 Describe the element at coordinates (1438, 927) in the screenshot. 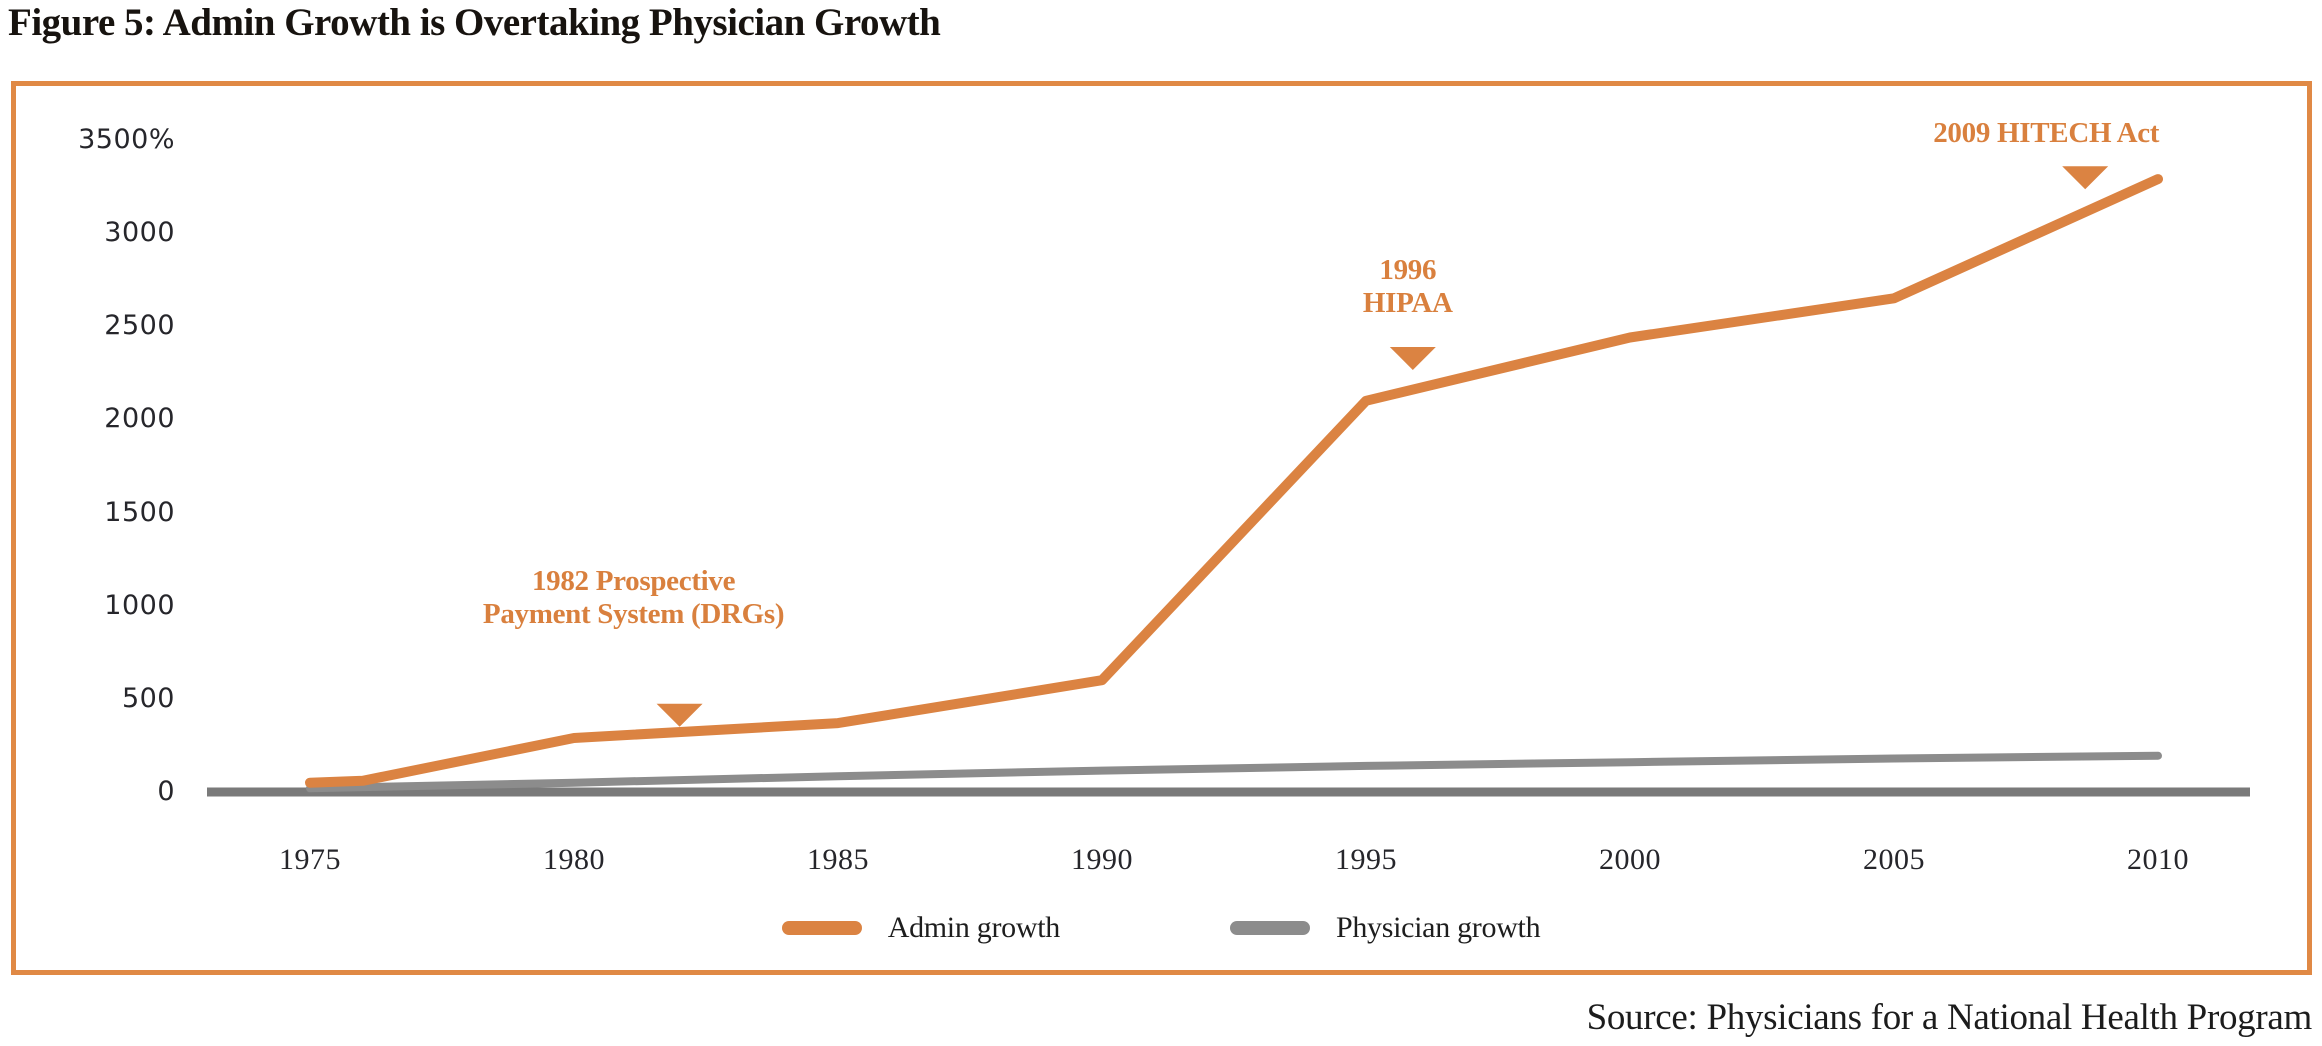

I see `legend-label: Physician growth` at that location.